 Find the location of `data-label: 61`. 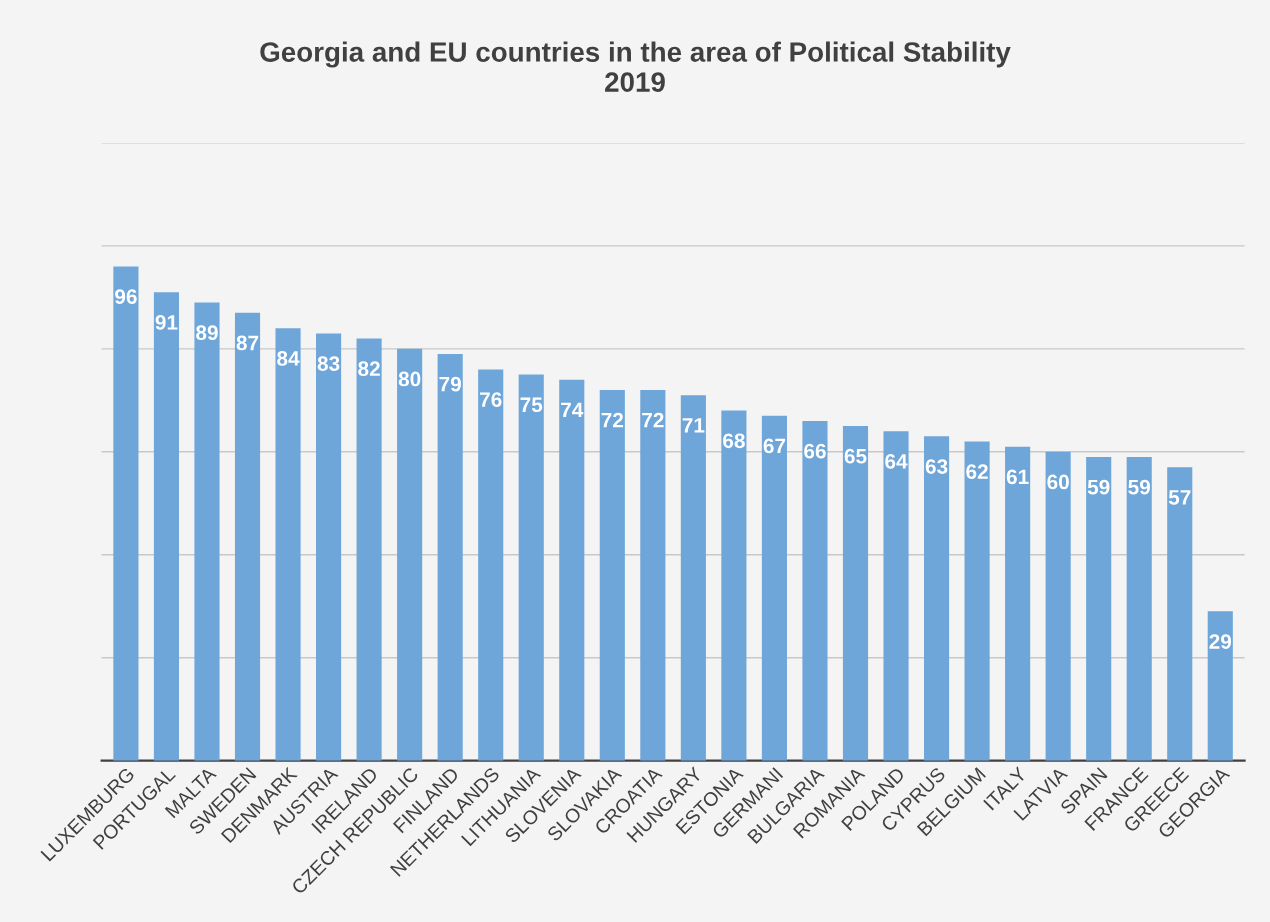

data-label: 61 is located at coordinates (1017, 477).